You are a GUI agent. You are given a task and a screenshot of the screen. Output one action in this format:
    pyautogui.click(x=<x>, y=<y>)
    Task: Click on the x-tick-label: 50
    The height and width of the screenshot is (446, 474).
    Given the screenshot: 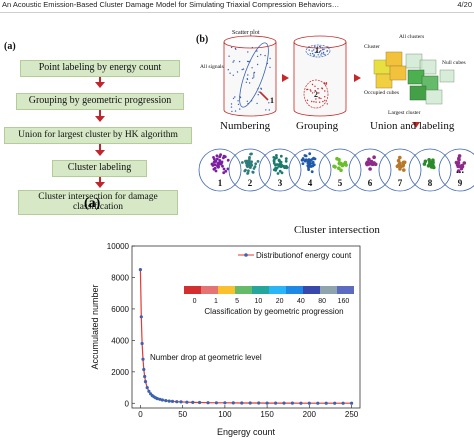 What is the action you would take?
    pyautogui.click(x=182, y=414)
    